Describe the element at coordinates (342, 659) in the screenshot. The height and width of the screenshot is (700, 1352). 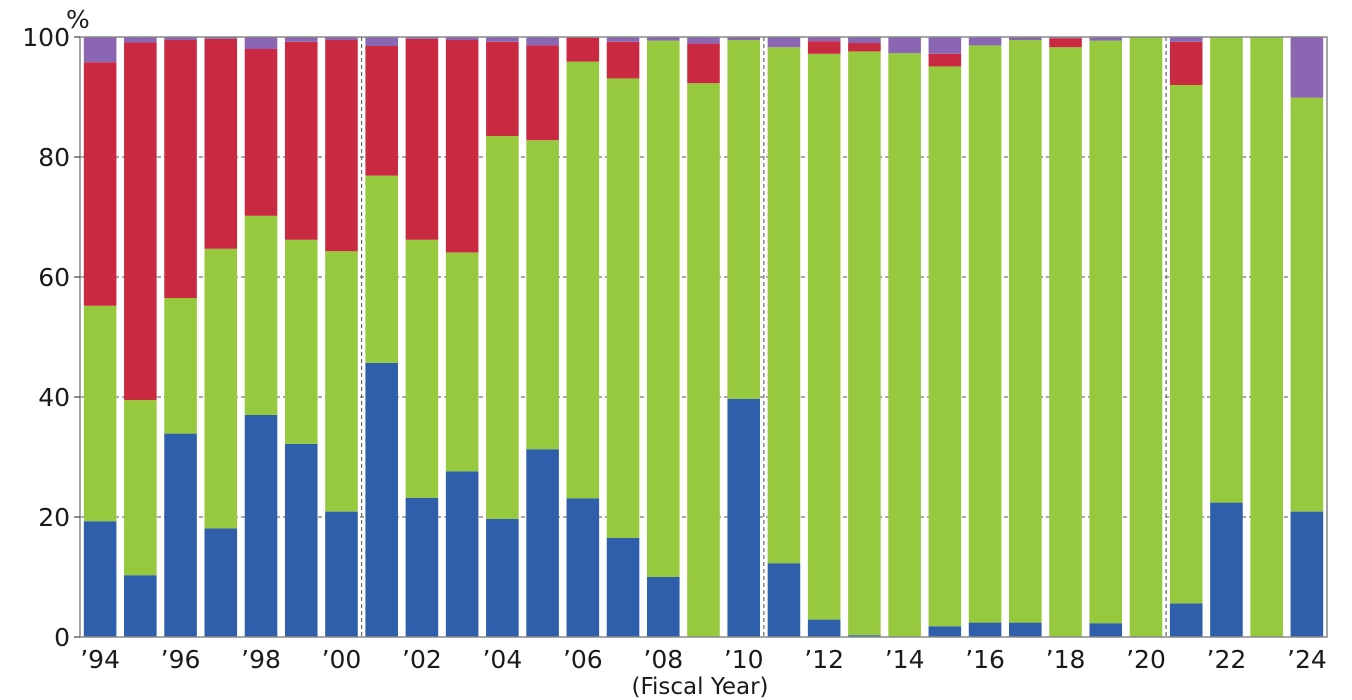
I see `x-tick-label: ’00` at that location.